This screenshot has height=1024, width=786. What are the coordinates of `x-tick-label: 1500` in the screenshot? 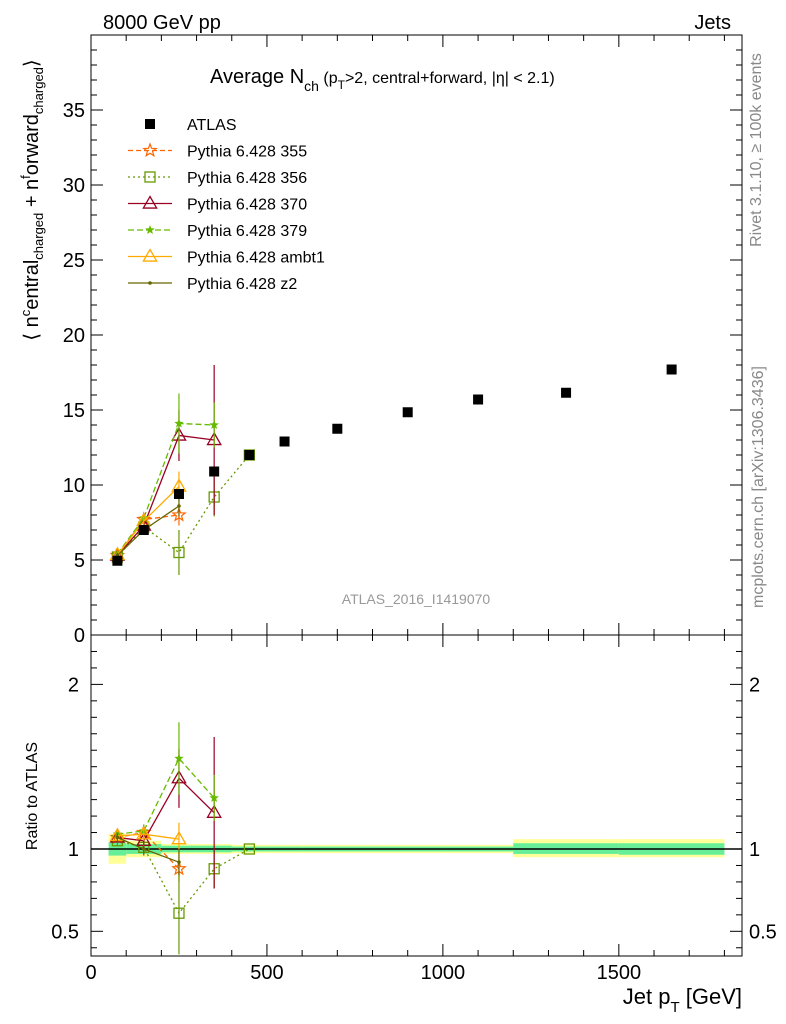 It's located at (619, 973).